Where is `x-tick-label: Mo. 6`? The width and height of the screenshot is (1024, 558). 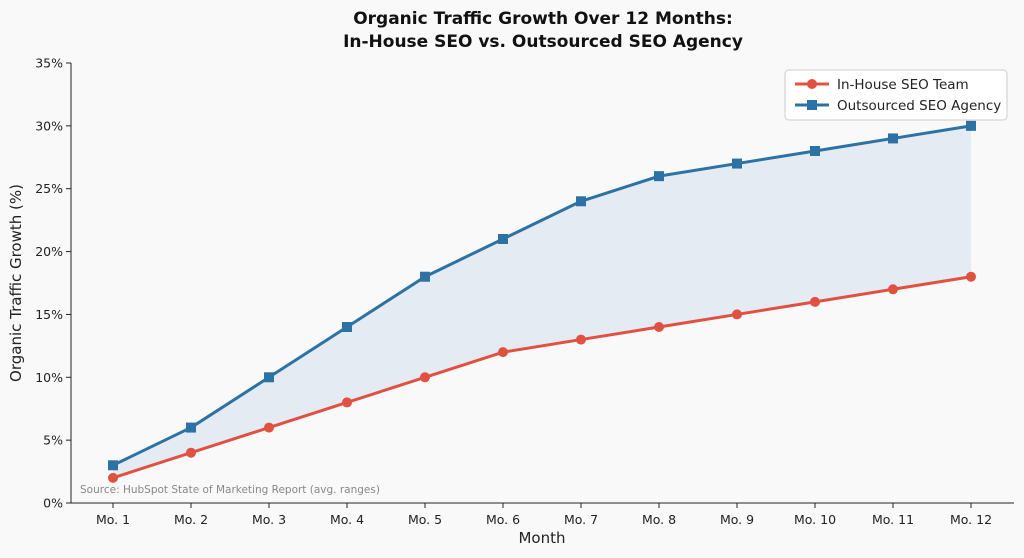
x-tick-label: Mo. 6 is located at coordinates (503, 519).